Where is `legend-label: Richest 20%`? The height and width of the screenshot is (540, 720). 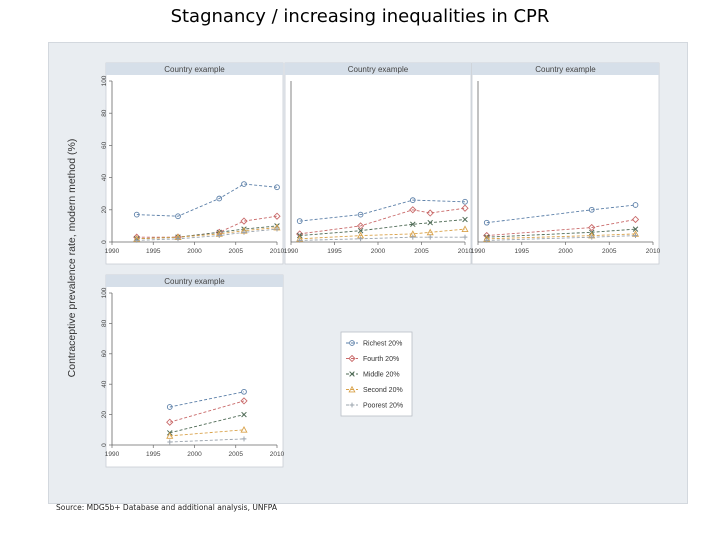 legend-label: Richest 20% is located at coordinates (382, 344).